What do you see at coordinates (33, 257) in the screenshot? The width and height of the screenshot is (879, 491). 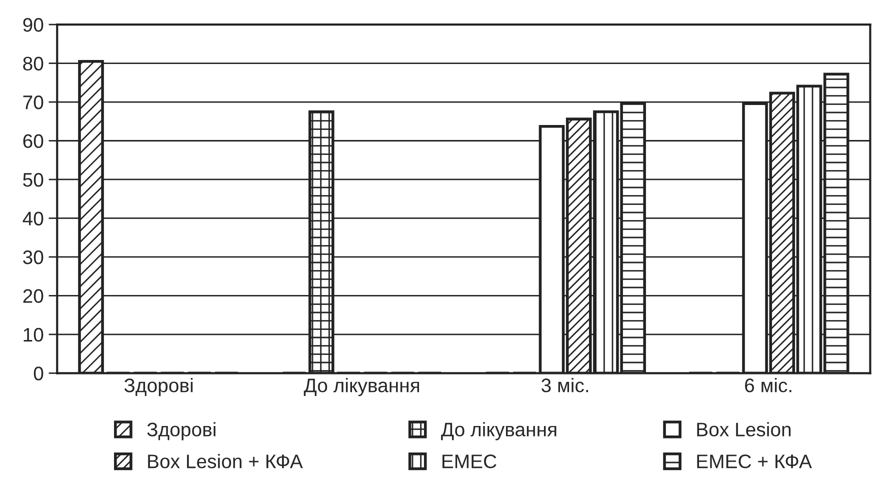 I see `y-tick-label: 30` at bounding box center [33, 257].